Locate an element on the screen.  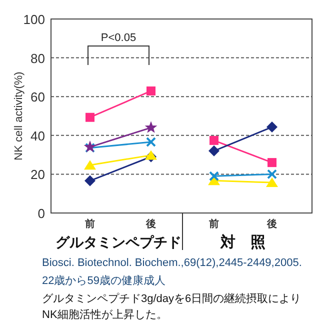
y-tick-label: 0 is located at coordinates (41, 213).